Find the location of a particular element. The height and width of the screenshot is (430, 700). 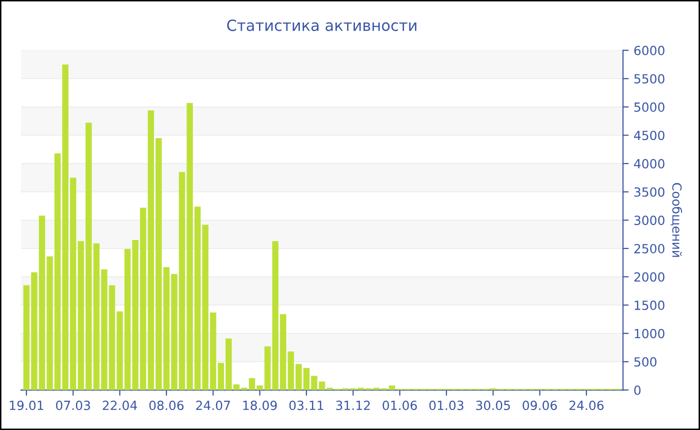

x-tick-label: 24.07 is located at coordinates (213, 405).